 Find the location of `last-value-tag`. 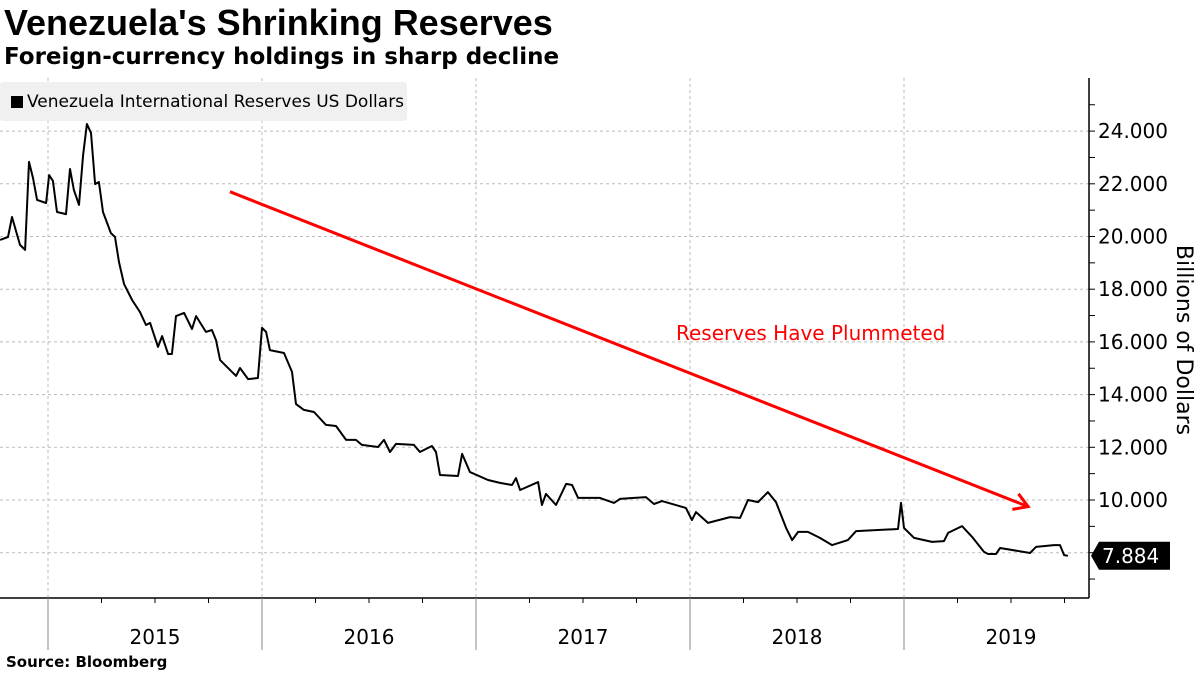

last-value-tag is located at coordinates (1130, 555).